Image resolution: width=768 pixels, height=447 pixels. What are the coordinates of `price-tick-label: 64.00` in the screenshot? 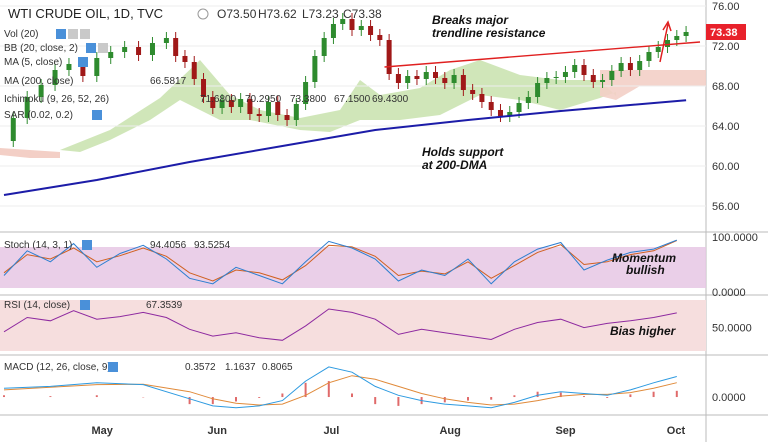 It's located at (726, 127).